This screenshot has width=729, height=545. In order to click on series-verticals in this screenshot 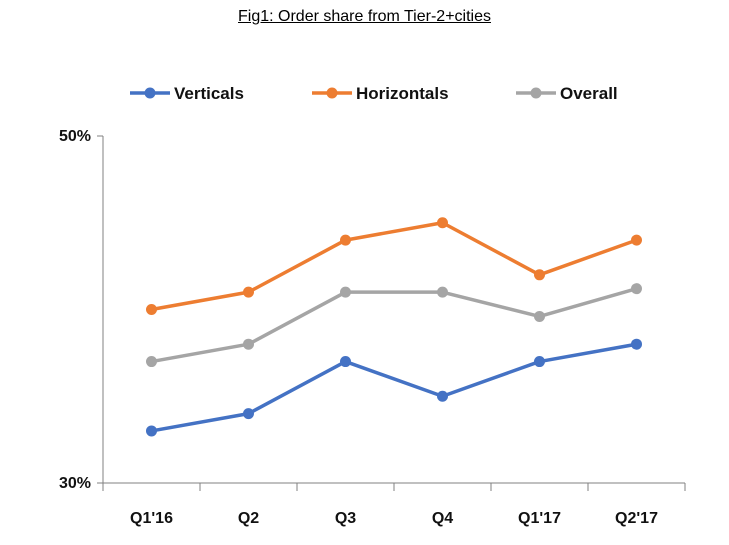, I will do `click(394, 387)`.